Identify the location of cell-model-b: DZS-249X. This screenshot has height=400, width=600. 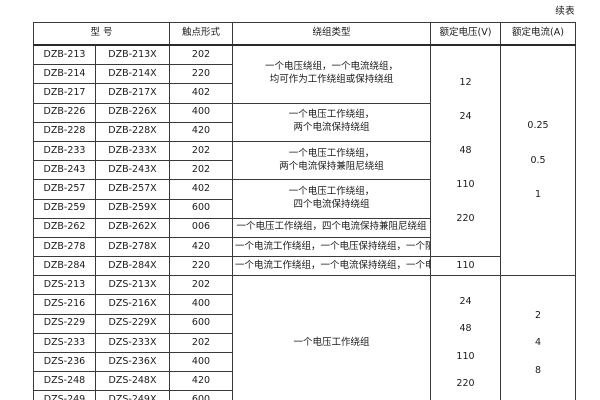
(132, 395).